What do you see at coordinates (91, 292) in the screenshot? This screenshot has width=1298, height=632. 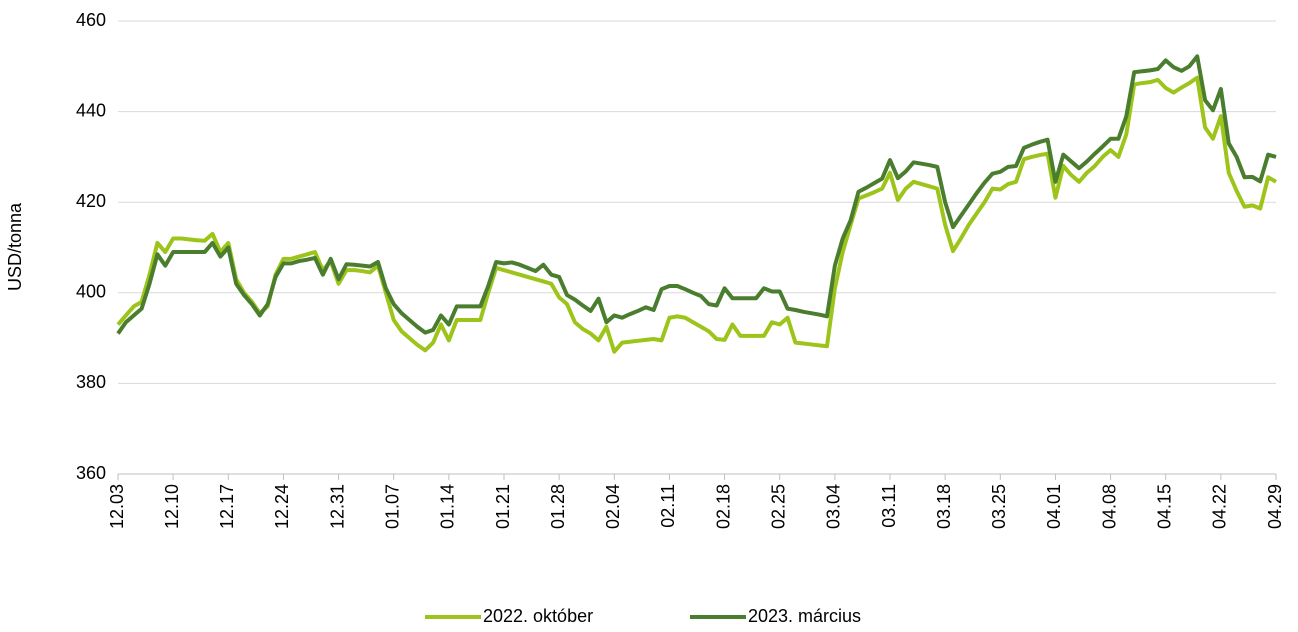 I see `y-tick-label: 400` at bounding box center [91, 292].